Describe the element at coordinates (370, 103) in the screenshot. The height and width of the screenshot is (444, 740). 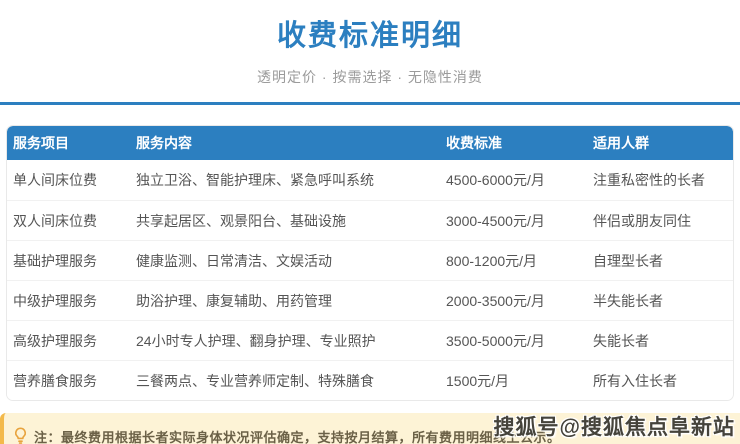
I see `header-divider` at that location.